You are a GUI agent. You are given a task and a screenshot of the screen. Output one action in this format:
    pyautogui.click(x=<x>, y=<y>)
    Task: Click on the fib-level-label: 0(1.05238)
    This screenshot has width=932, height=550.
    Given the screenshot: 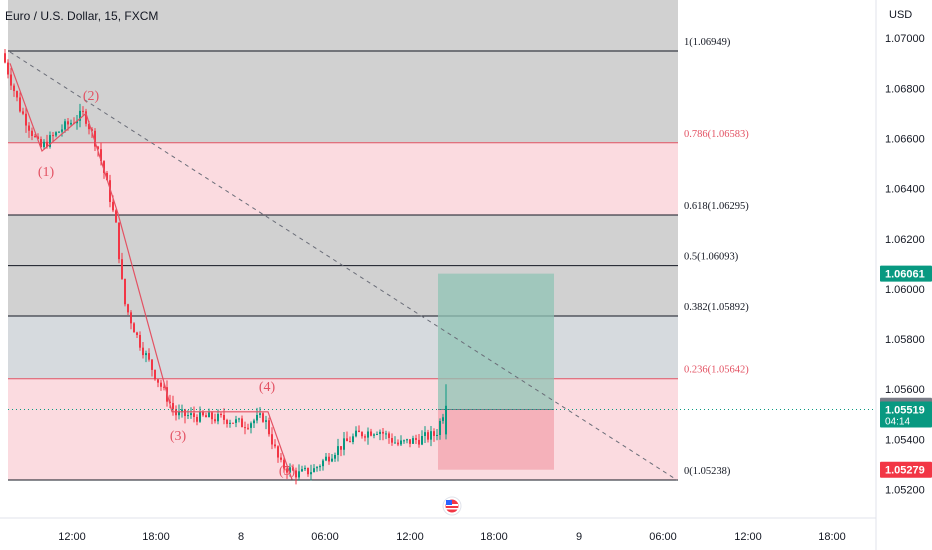 What is the action you would take?
    pyautogui.click(x=707, y=471)
    